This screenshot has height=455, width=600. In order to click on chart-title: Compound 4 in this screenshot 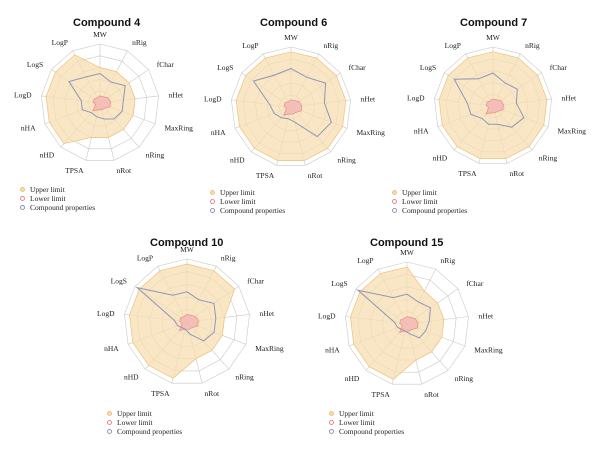, I will do `click(107, 23)`.